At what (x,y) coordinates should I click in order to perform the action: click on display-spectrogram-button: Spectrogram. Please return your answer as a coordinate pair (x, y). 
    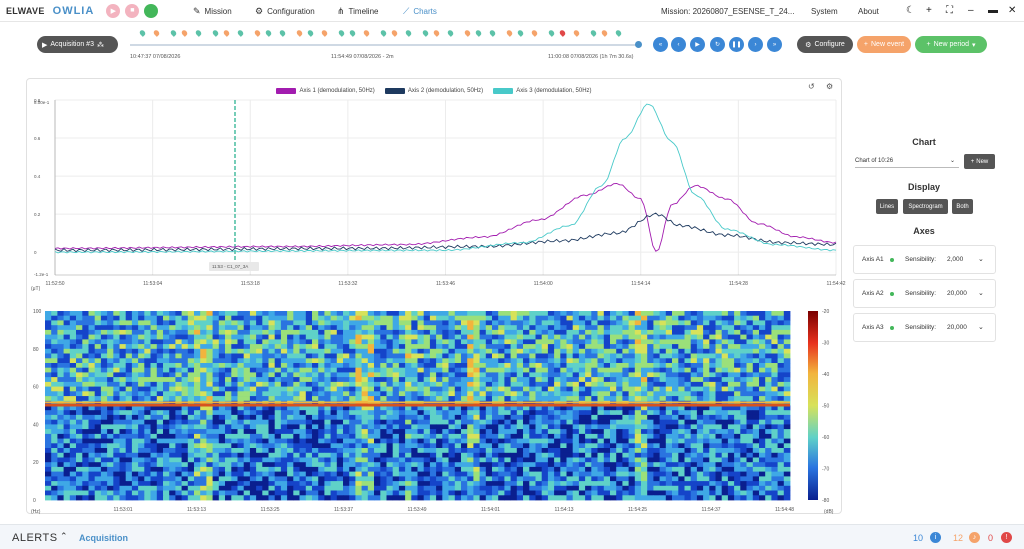
    Looking at the image, I should click on (925, 206).